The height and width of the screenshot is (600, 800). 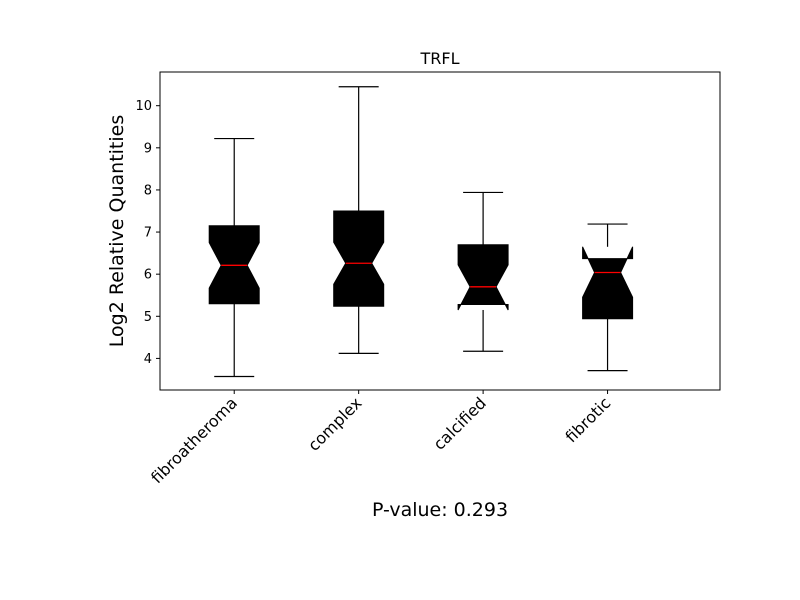 What do you see at coordinates (148, 317) in the screenshot?
I see `y-tick-label: 5` at bounding box center [148, 317].